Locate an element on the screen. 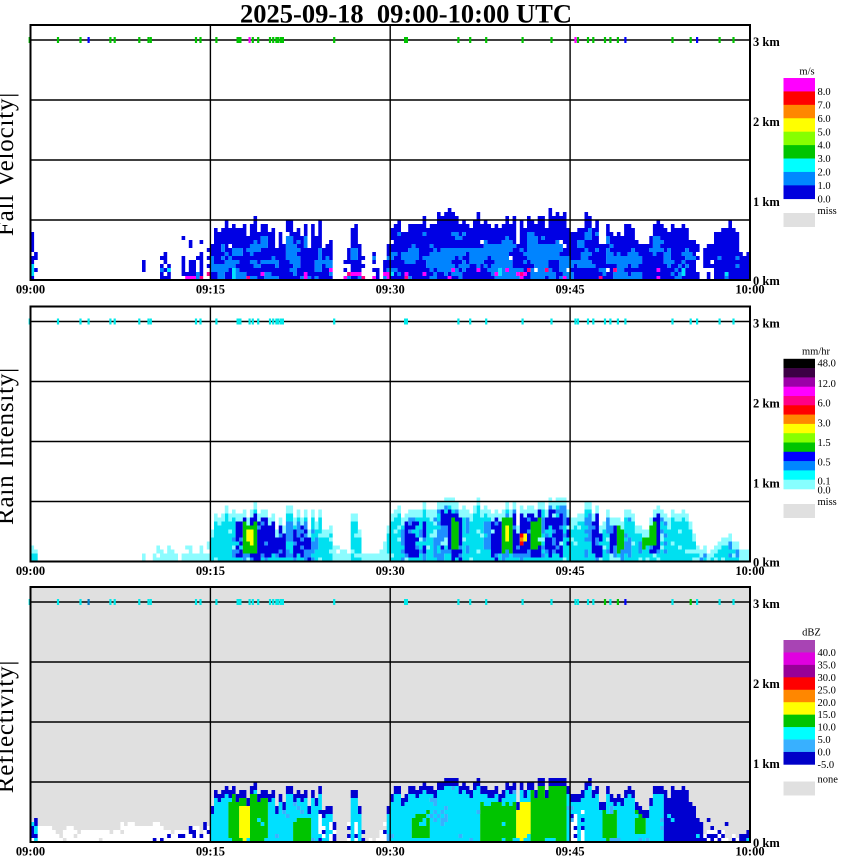  svg-text: 10.0 is located at coordinates (827, 728).